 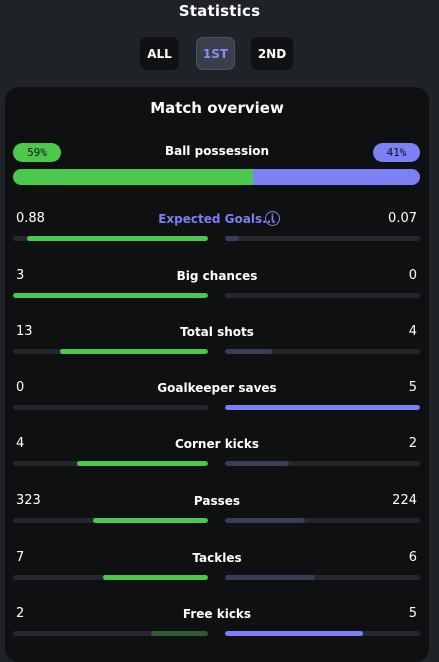 What do you see at coordinates (20, 557) in the screenshot?
I see `stat-home-value: 7` at bounding box center [20, 557].